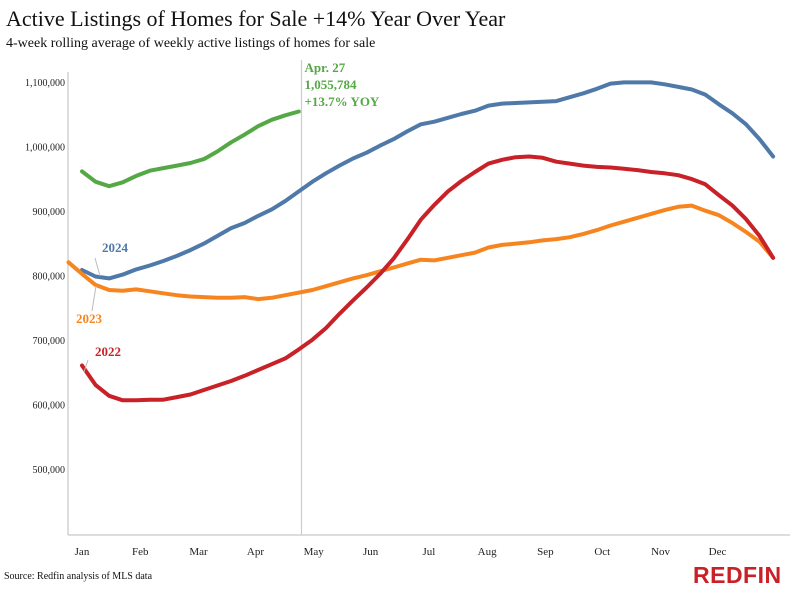 This screenshot has width=792, height=596. What do you see at coordinates (97, 267) in the screenshot?
I see `series-label-leader-2024` at bounding box center [97, 267].